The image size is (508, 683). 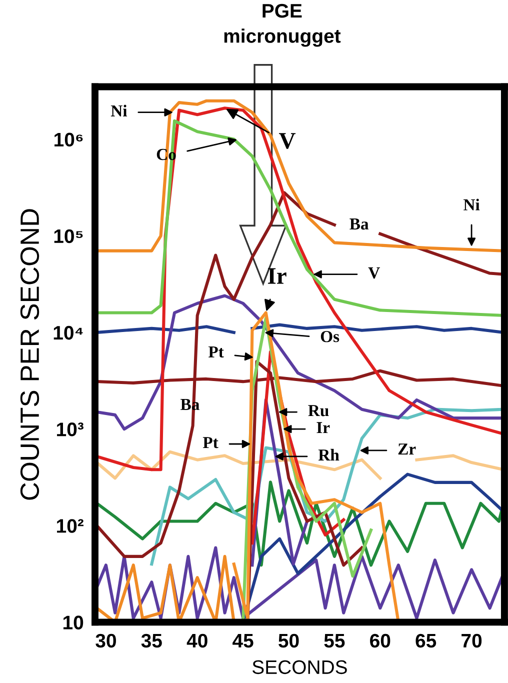 What do you see at coordinates (426, 641) in the screenshot?
I see `x-tick-label: 65` at bounding box center [426, 641].